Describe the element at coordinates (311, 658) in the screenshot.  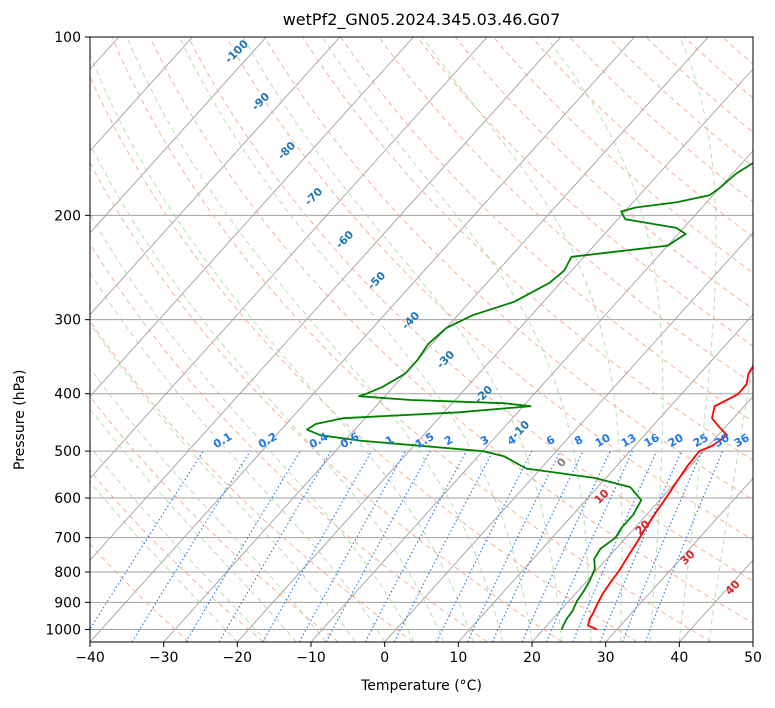
I see `x-tick-label: −10` at that location.